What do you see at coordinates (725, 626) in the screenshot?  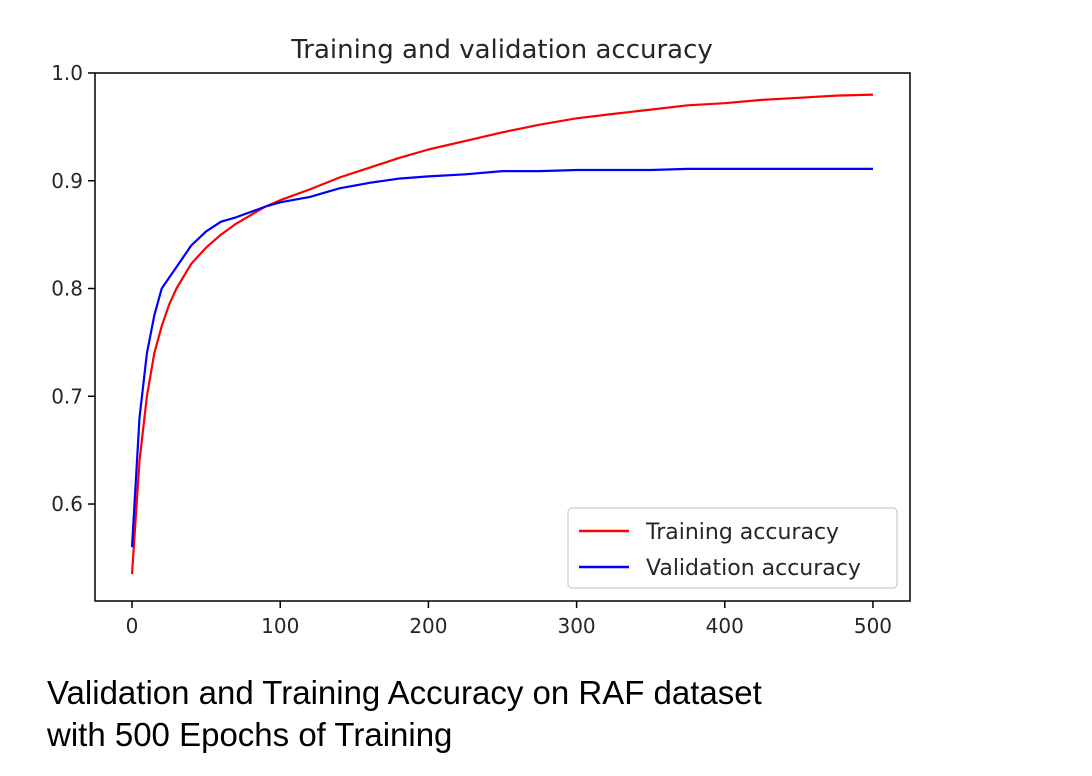 I see `x-tick-label: 400` at bounding box center [725, 626].